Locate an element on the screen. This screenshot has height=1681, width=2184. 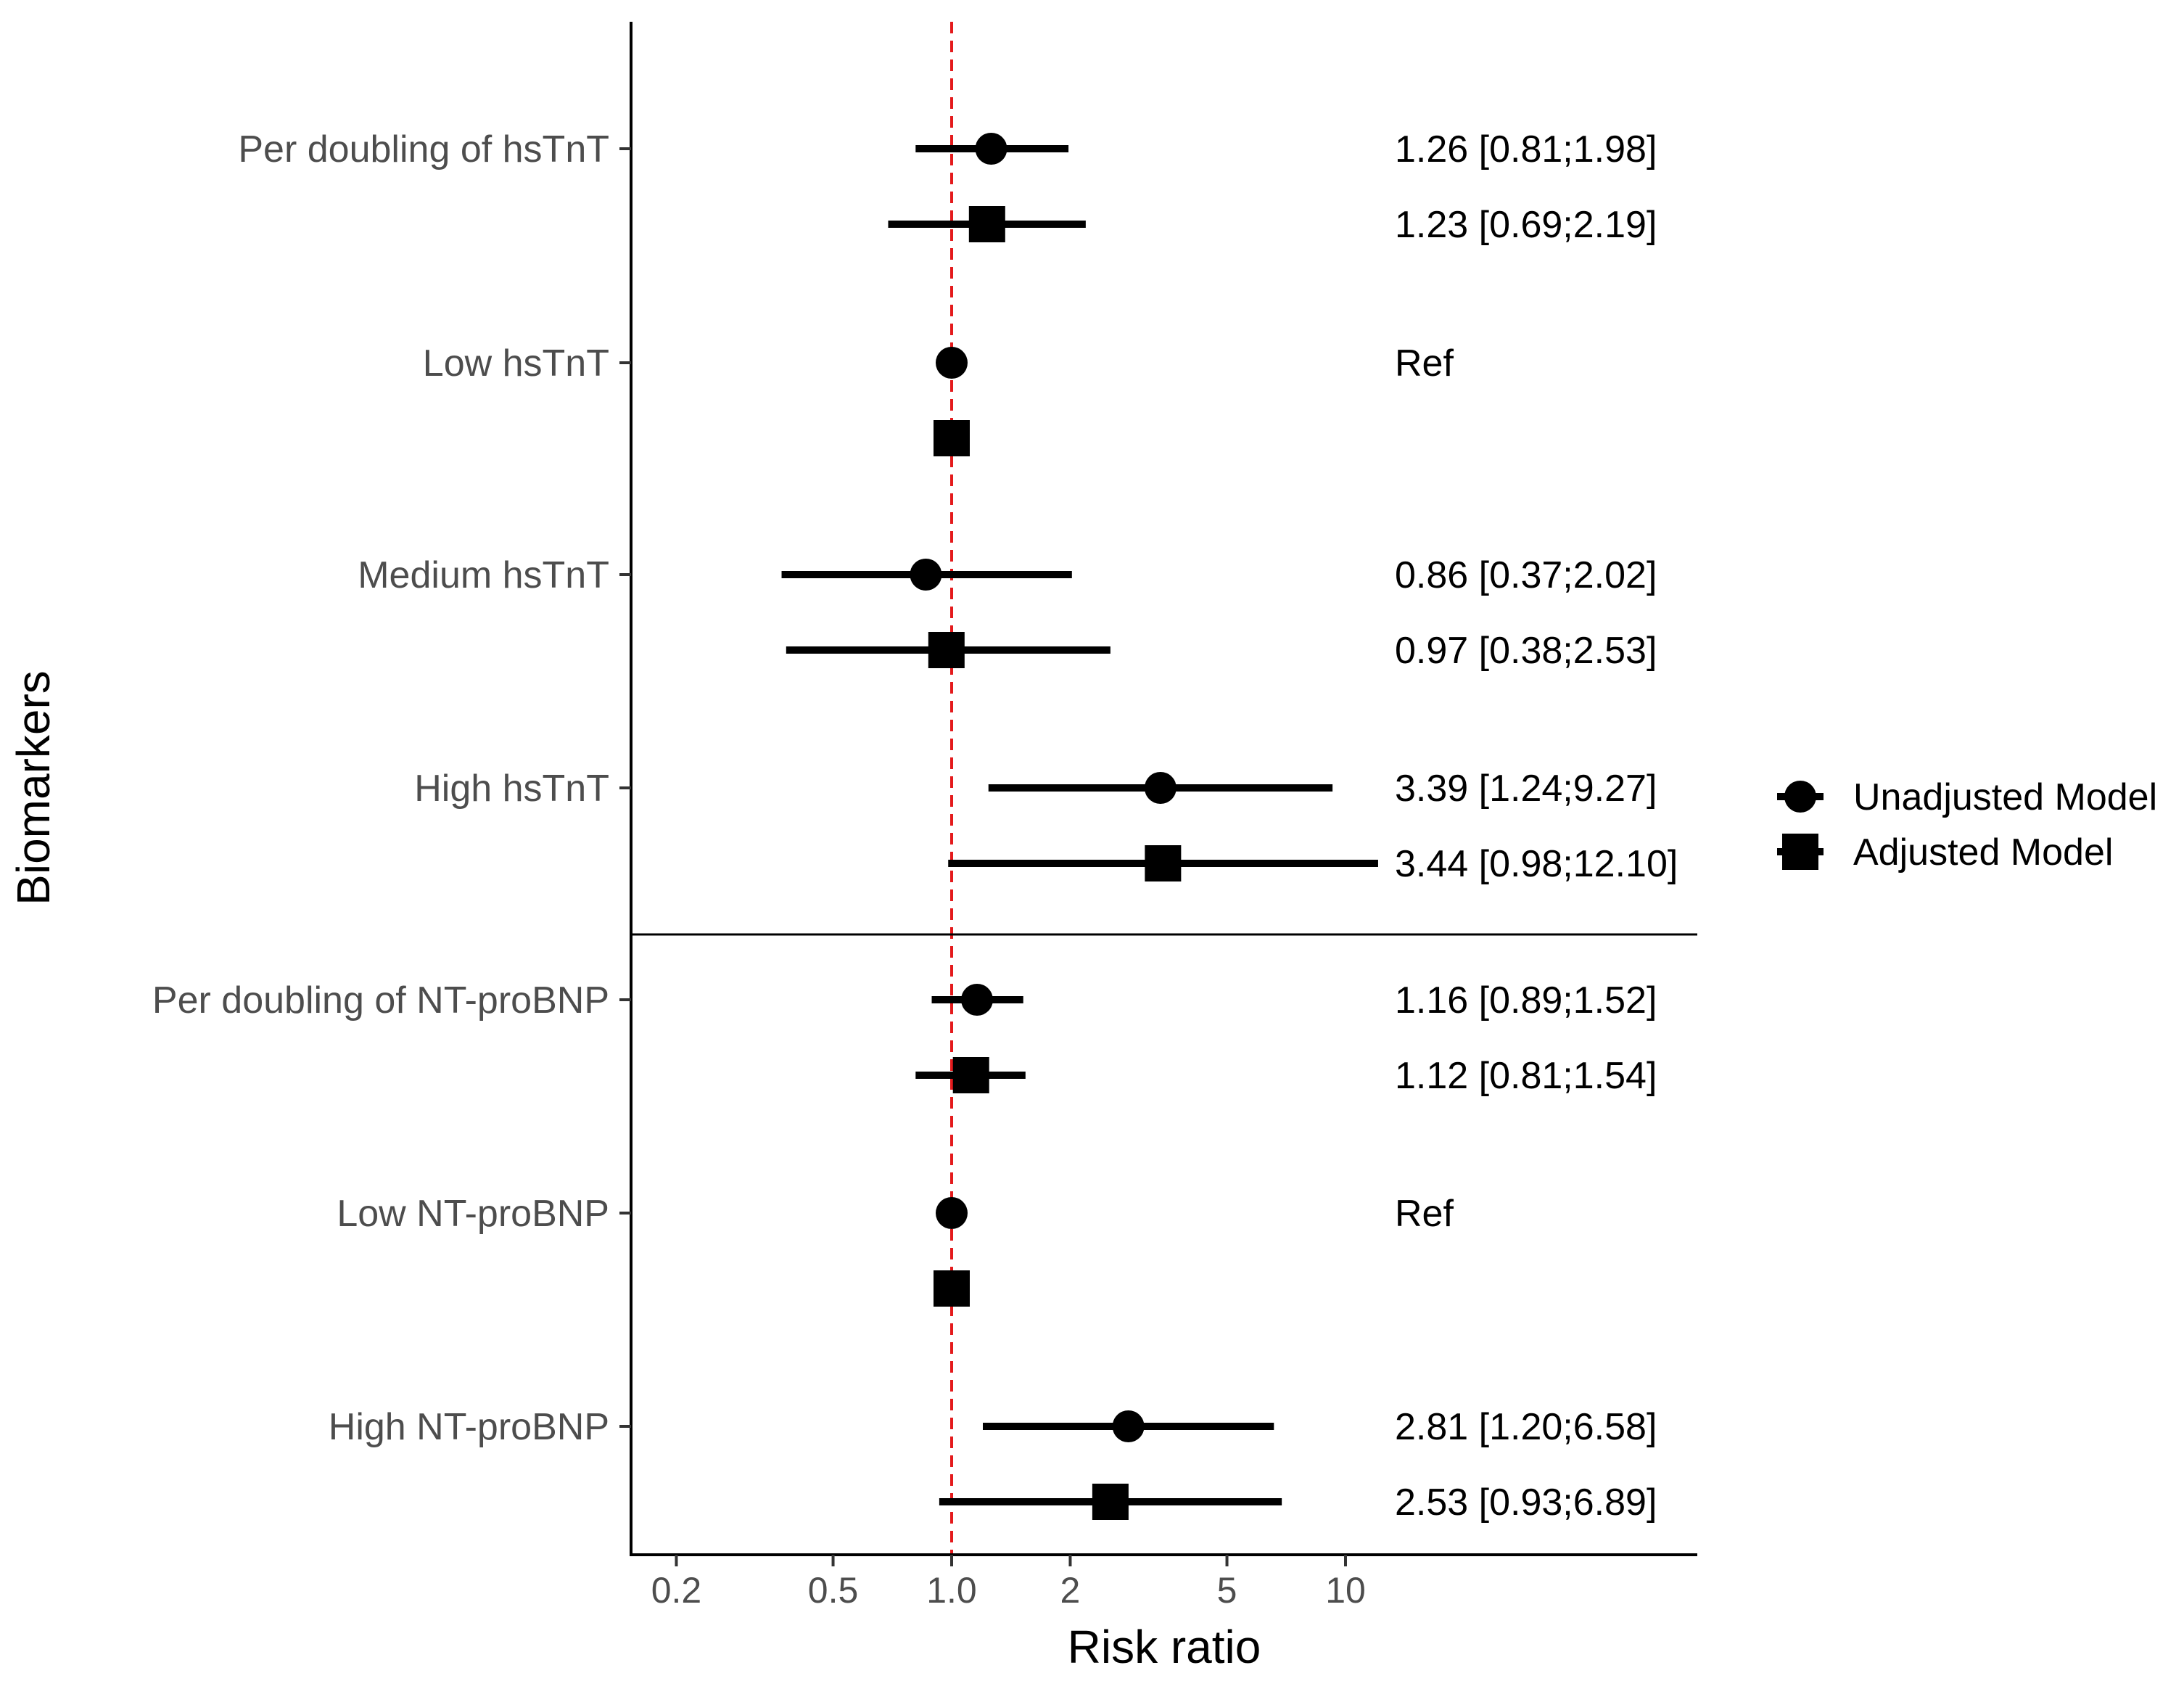
unadjusted-estimate-label: 3.39 [1.24;9.27] is located at coordinates (1526, 789).